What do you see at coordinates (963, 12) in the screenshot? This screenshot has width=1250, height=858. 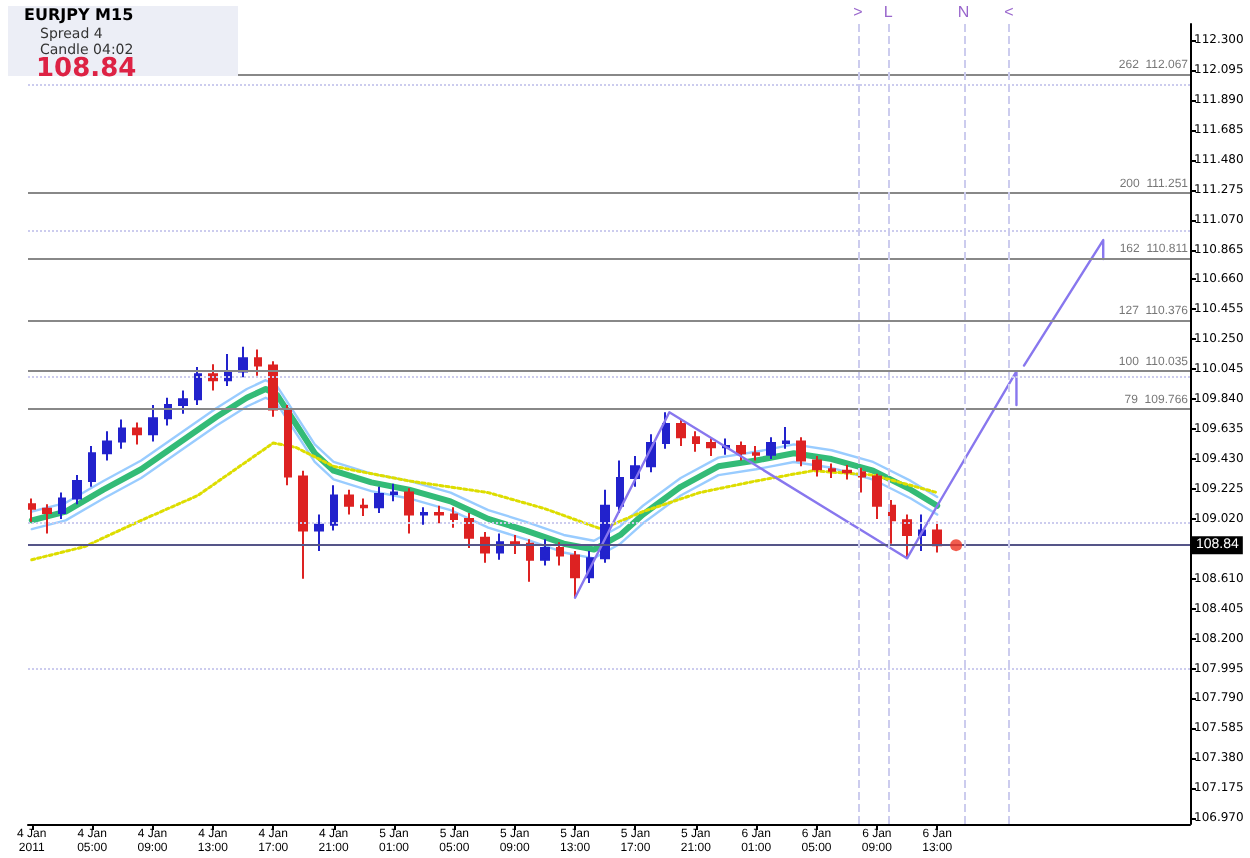 I see `ref-line-label: N` at bounding box center [963, 12].